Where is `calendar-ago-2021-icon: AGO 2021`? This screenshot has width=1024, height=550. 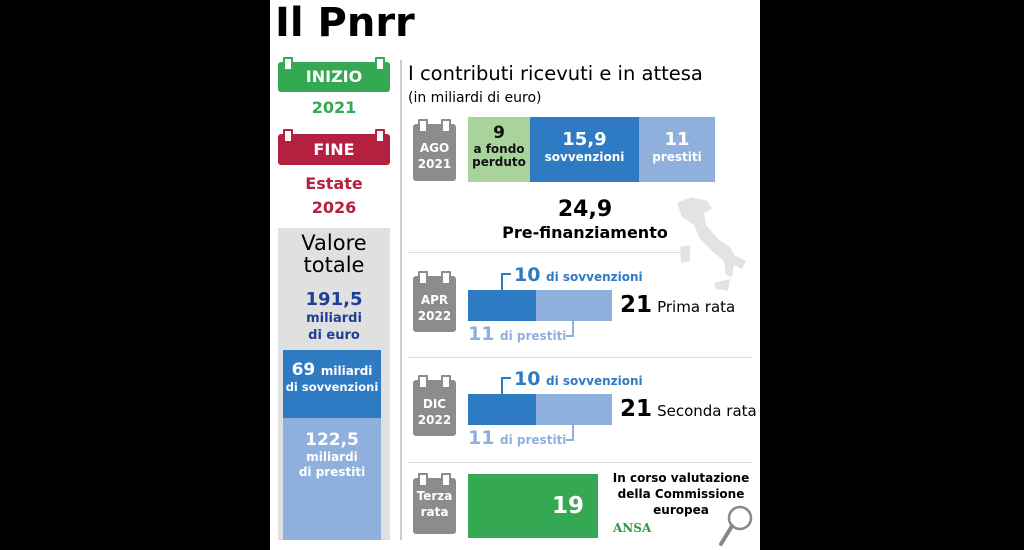
calendar-ago-2021-icon: AGO 2021 is located at coordinates (434, 150).